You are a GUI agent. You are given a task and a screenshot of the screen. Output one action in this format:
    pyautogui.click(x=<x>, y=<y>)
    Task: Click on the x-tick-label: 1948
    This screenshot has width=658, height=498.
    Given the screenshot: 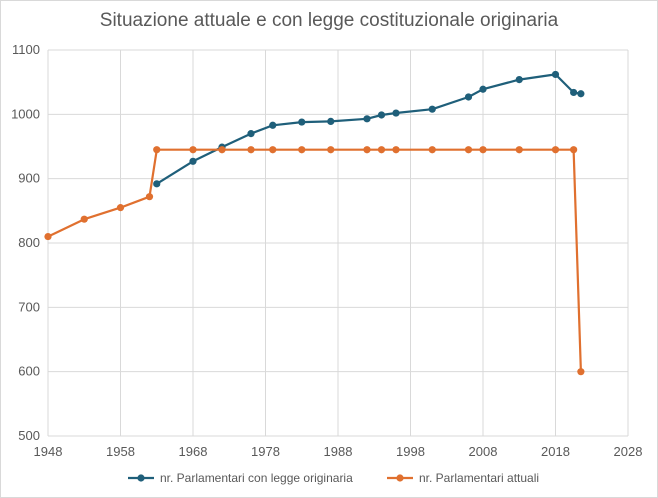 What is the action you would take?
    pyautogui.click(x=48, y=451)
    